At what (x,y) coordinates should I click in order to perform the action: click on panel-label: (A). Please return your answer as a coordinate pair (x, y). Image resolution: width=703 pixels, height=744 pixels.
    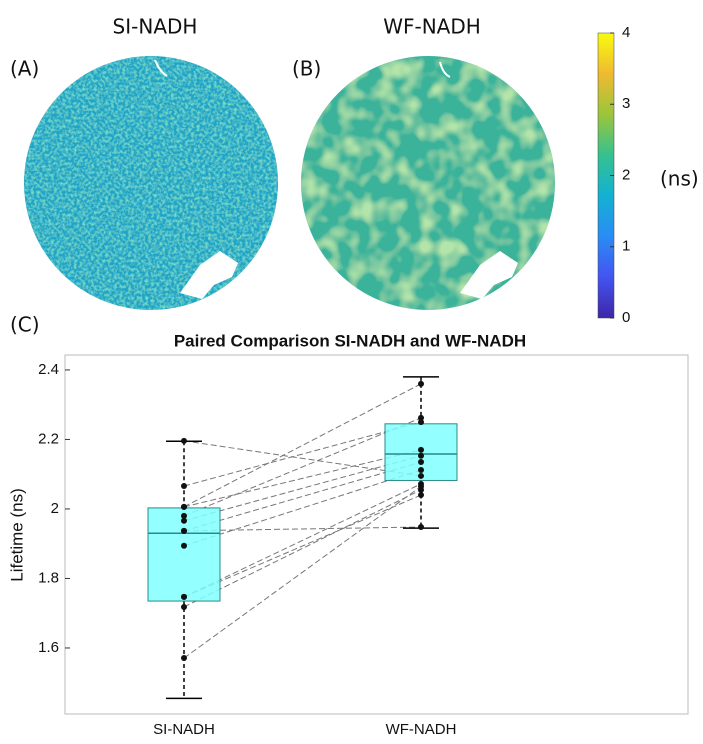
    Looking at the image, I should click on (24, 69).